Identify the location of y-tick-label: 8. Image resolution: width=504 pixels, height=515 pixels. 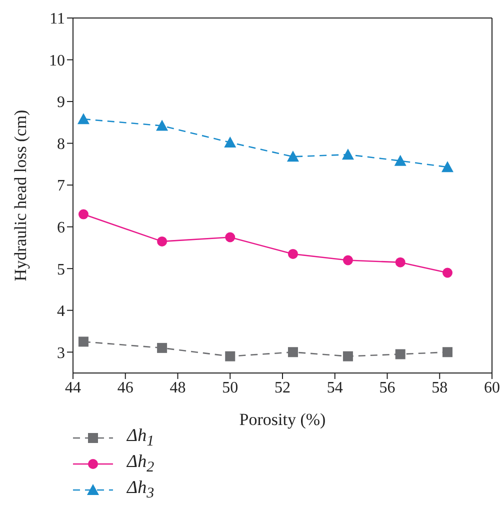
(61, 144).